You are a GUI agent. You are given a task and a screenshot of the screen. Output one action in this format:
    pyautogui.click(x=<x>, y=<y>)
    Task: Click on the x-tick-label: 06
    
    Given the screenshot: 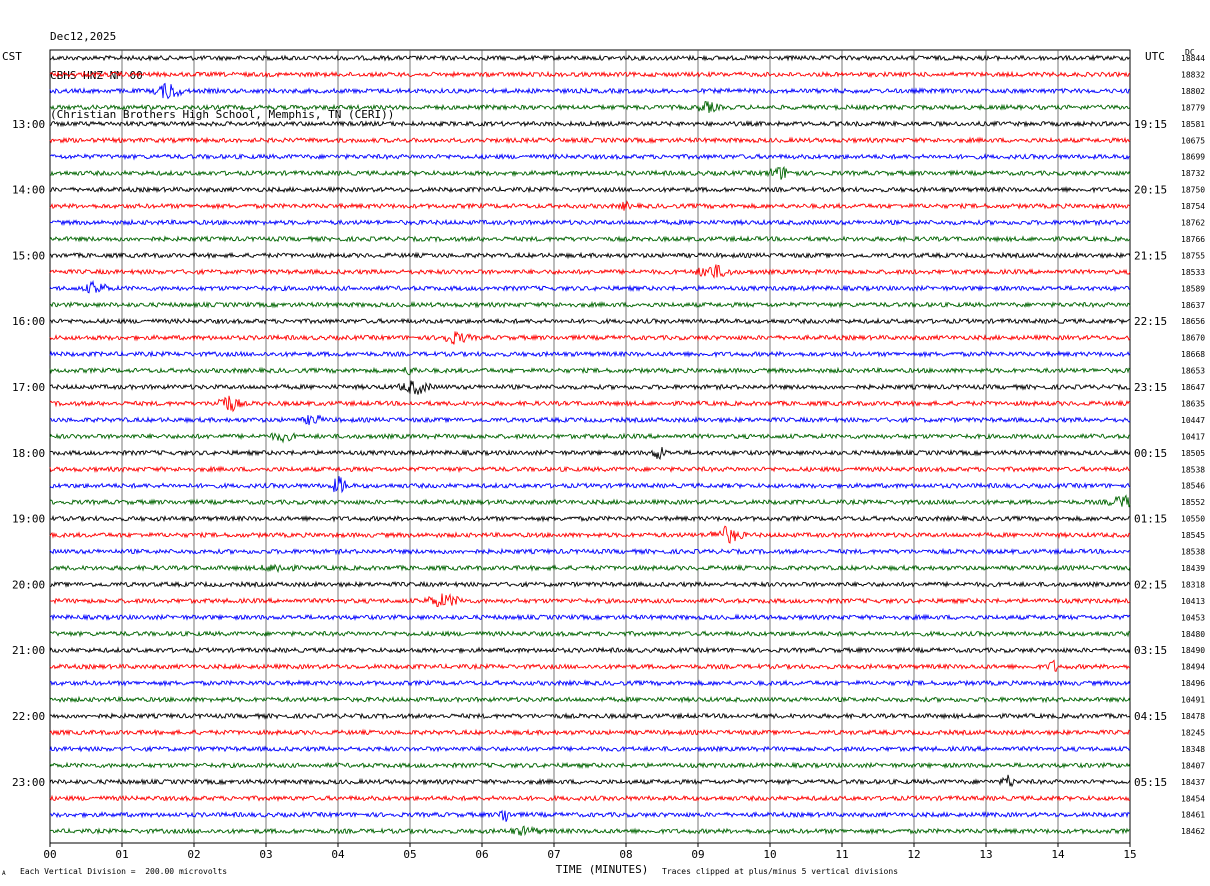 What is the action you would take?
    pyautogui.click(x=481, y=854)
    